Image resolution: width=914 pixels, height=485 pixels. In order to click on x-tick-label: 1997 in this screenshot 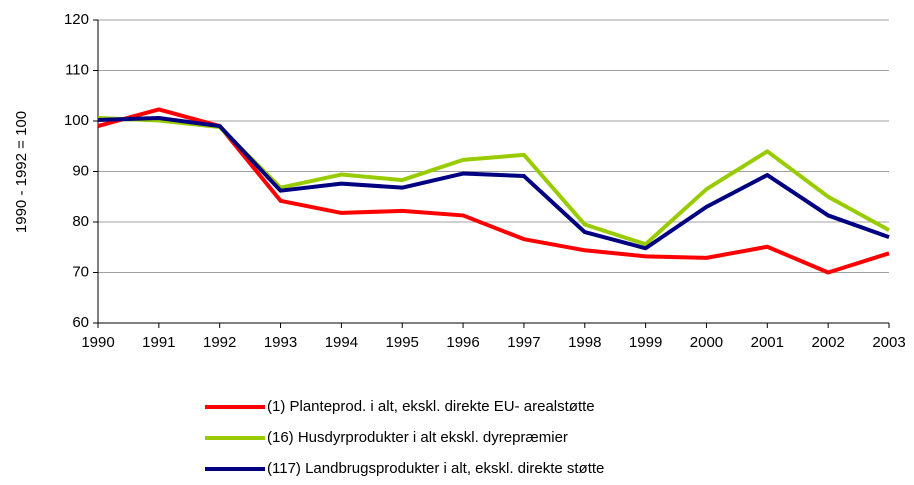, I will do `click(523, 342)`.